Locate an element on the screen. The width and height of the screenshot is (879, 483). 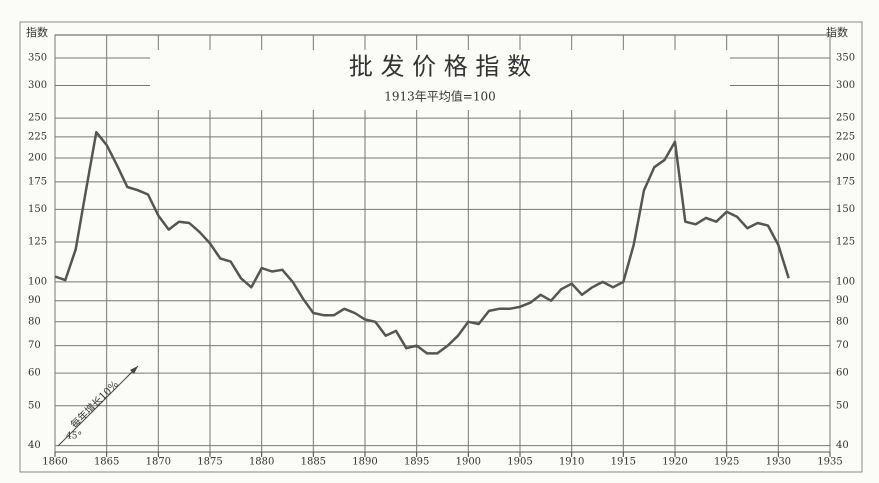
x-tick-label: 1865 is located at coordinates (106, 462).